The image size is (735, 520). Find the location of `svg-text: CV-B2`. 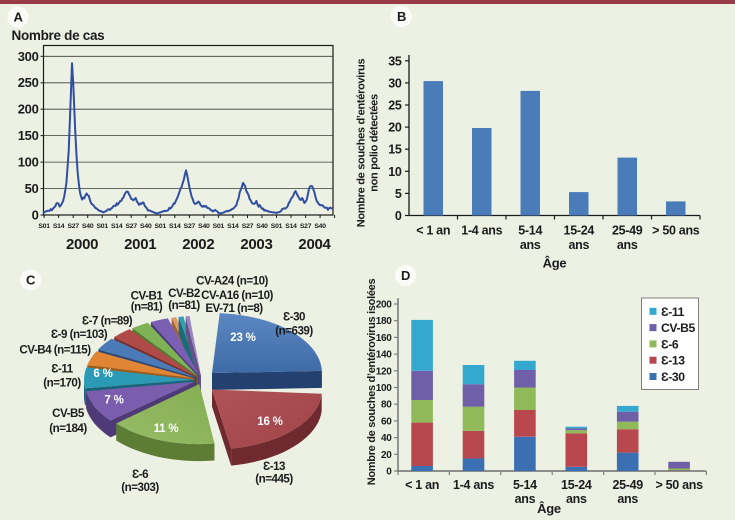

svg-text: CV-B2 is located at coordinates (184, 293).